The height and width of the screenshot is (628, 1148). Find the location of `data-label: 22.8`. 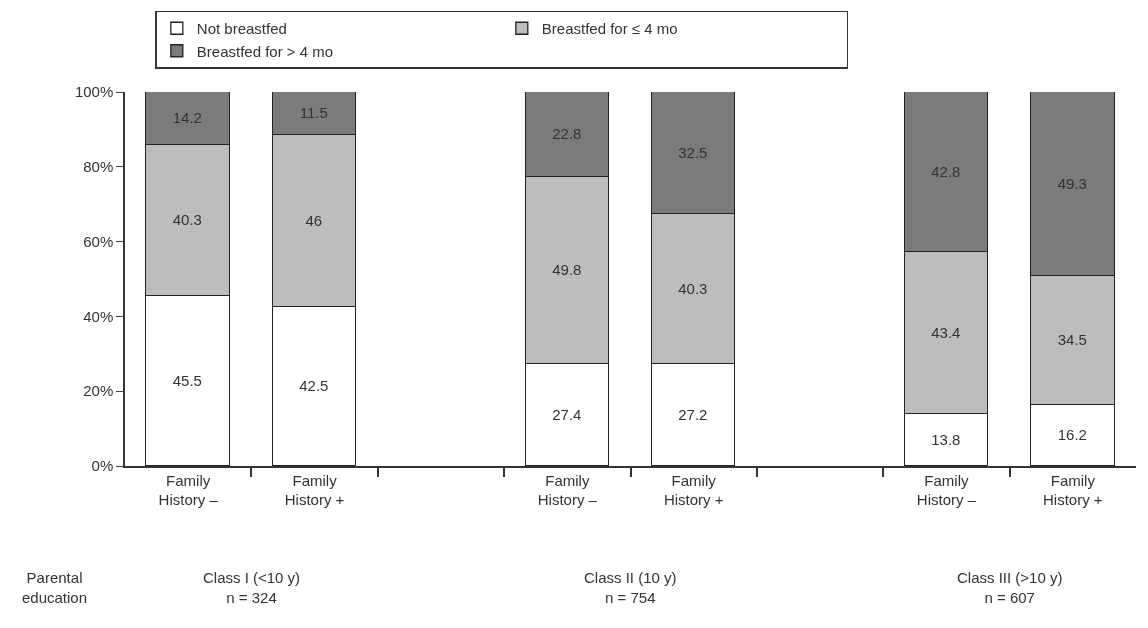

data-label: 22.8 is located at coordinates (567, 134).